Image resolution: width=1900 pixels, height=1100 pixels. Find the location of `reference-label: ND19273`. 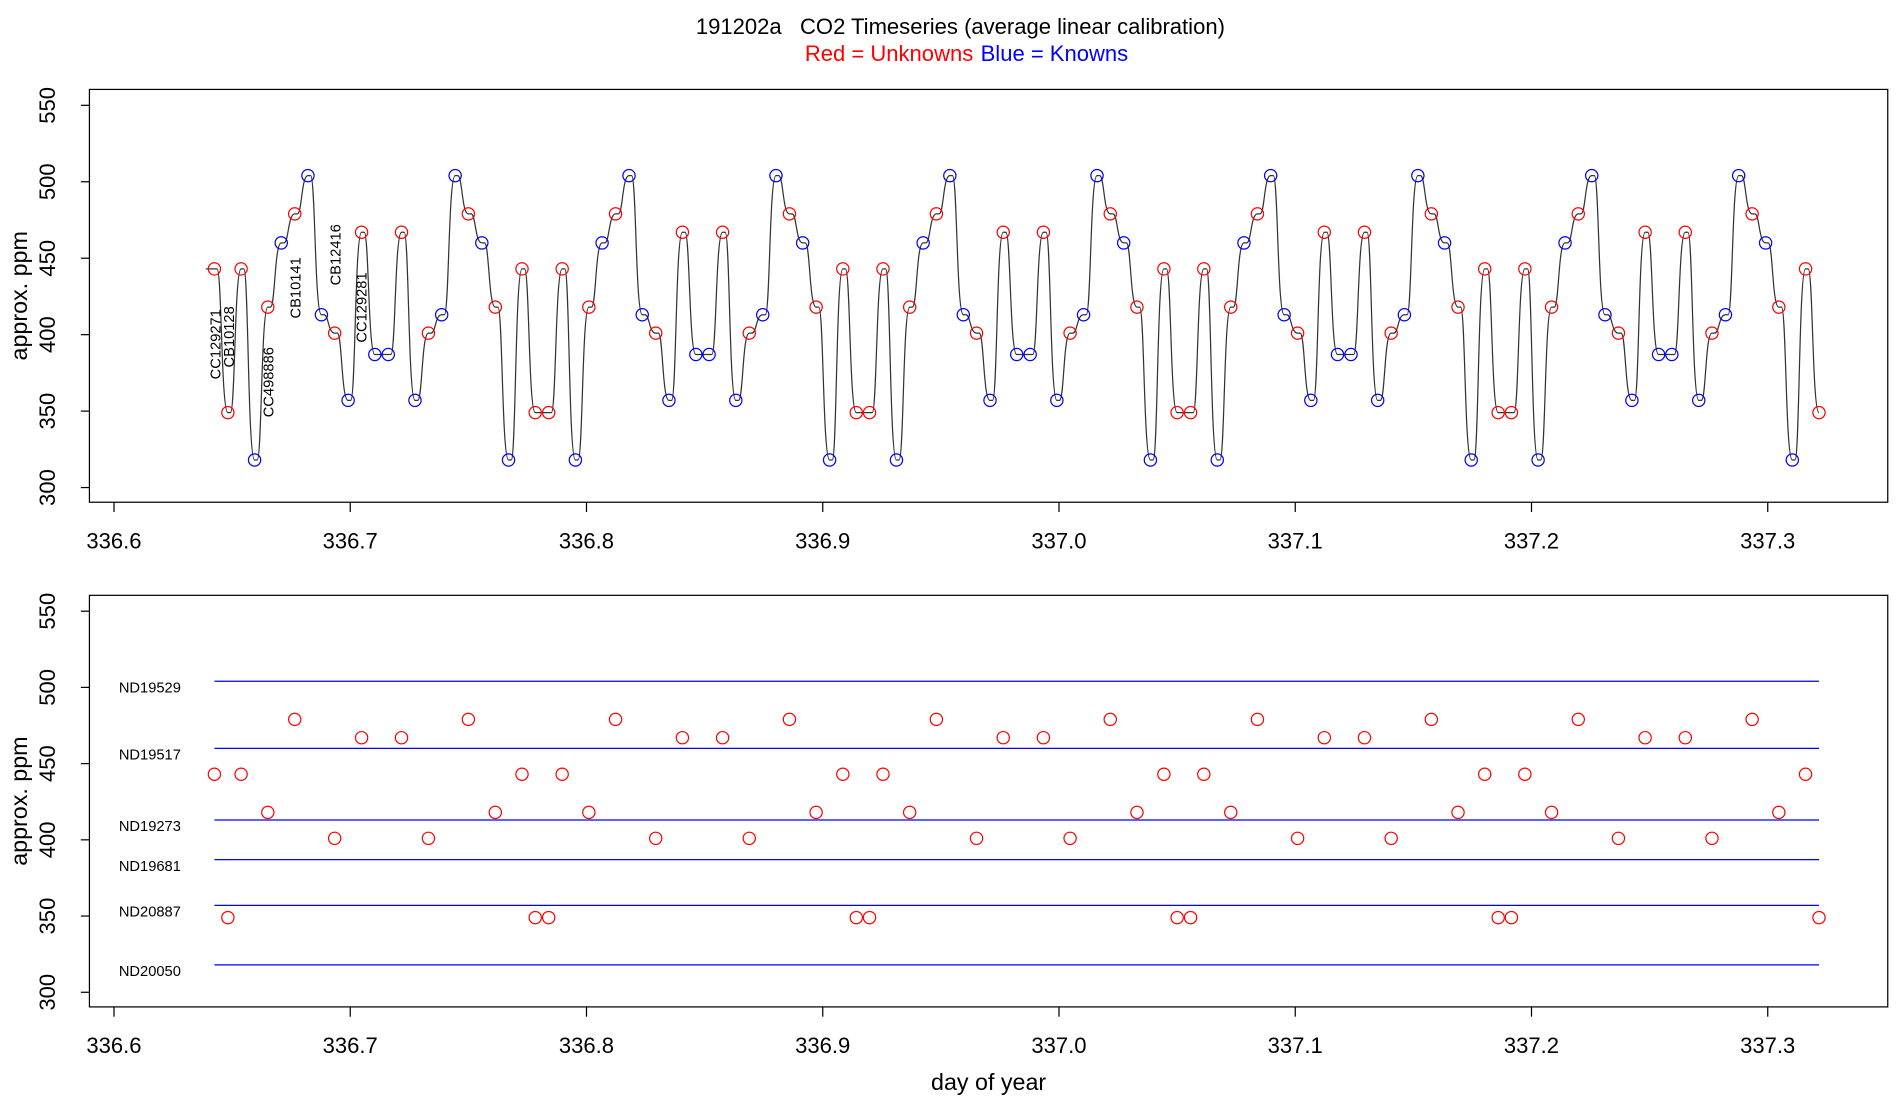

reference-label: ND19273 is located at coordinates (150, 827).